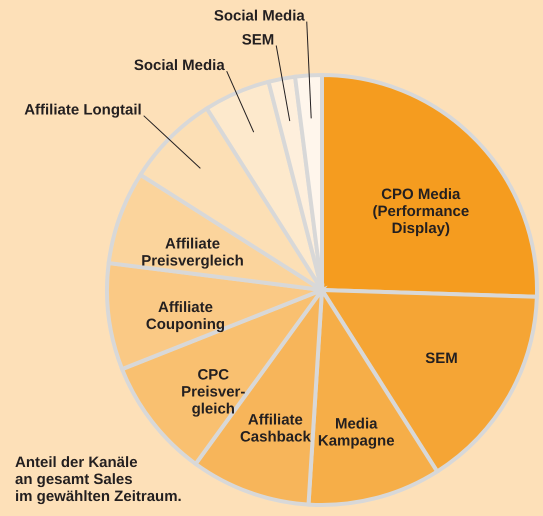 This screenshot has width=543, height=516. Describe the element at coordinates (356, 432) in the screenshot. I see `slice-label: Media Kampagne` at that location.